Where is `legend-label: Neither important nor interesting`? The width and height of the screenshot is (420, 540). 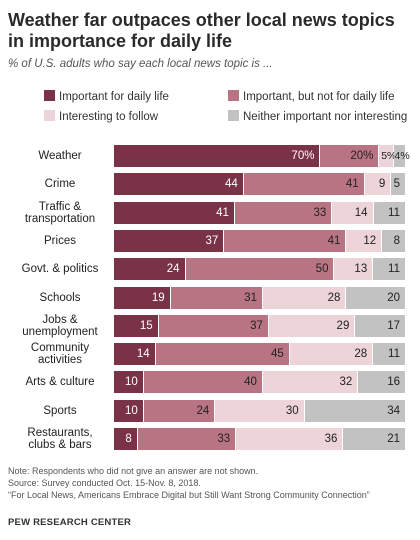 legend-label: Neither important nor interesting is located at coordinates (325, 117).